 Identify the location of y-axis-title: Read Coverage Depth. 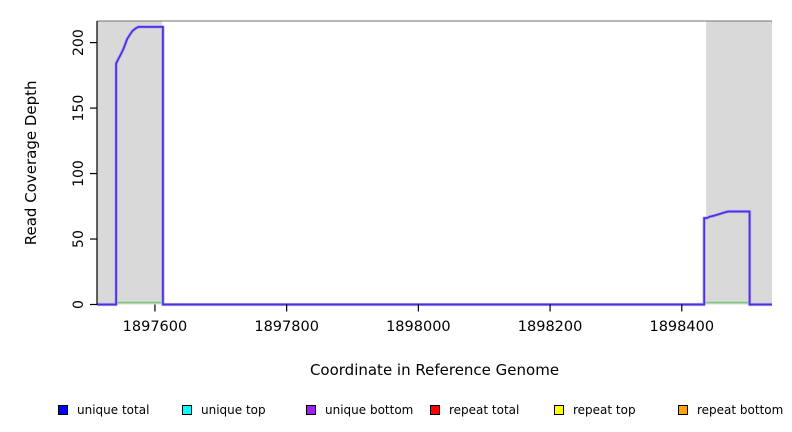
(31, 163).